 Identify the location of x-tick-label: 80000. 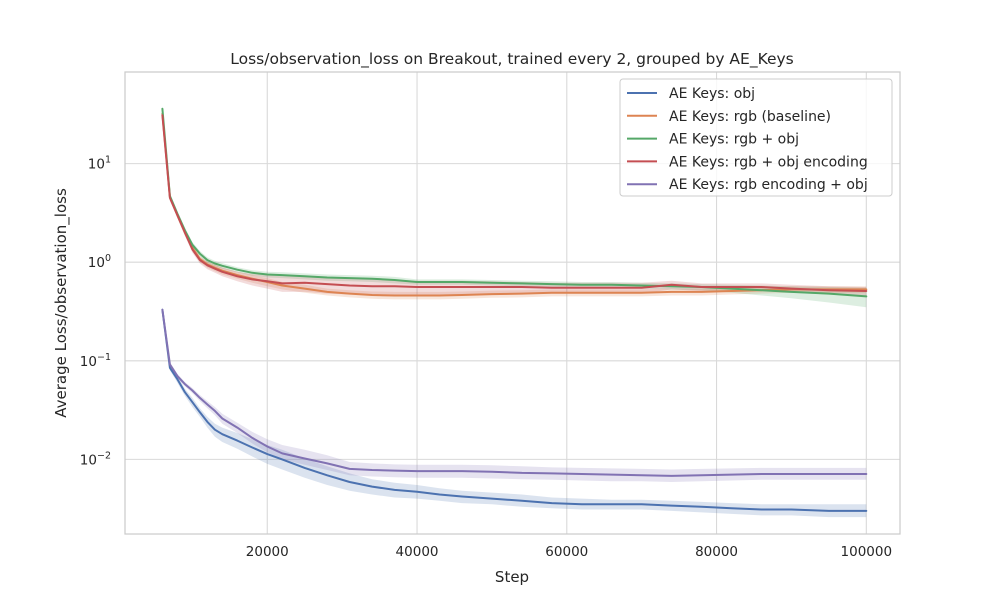
(716, 552).